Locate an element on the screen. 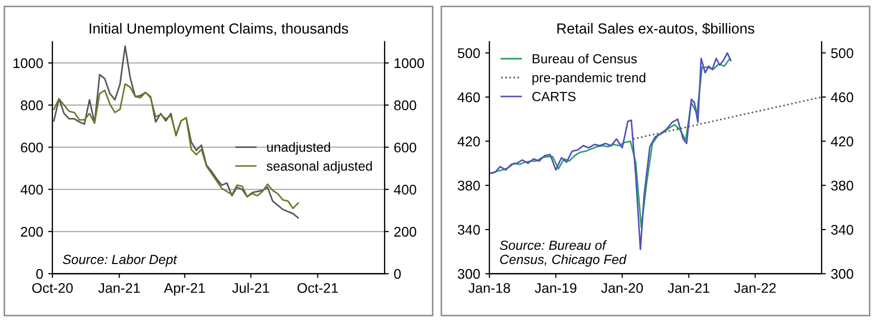 This screenshot has width=874, height=322. y-tick-label: 800 is located at coordinates (31, 105).